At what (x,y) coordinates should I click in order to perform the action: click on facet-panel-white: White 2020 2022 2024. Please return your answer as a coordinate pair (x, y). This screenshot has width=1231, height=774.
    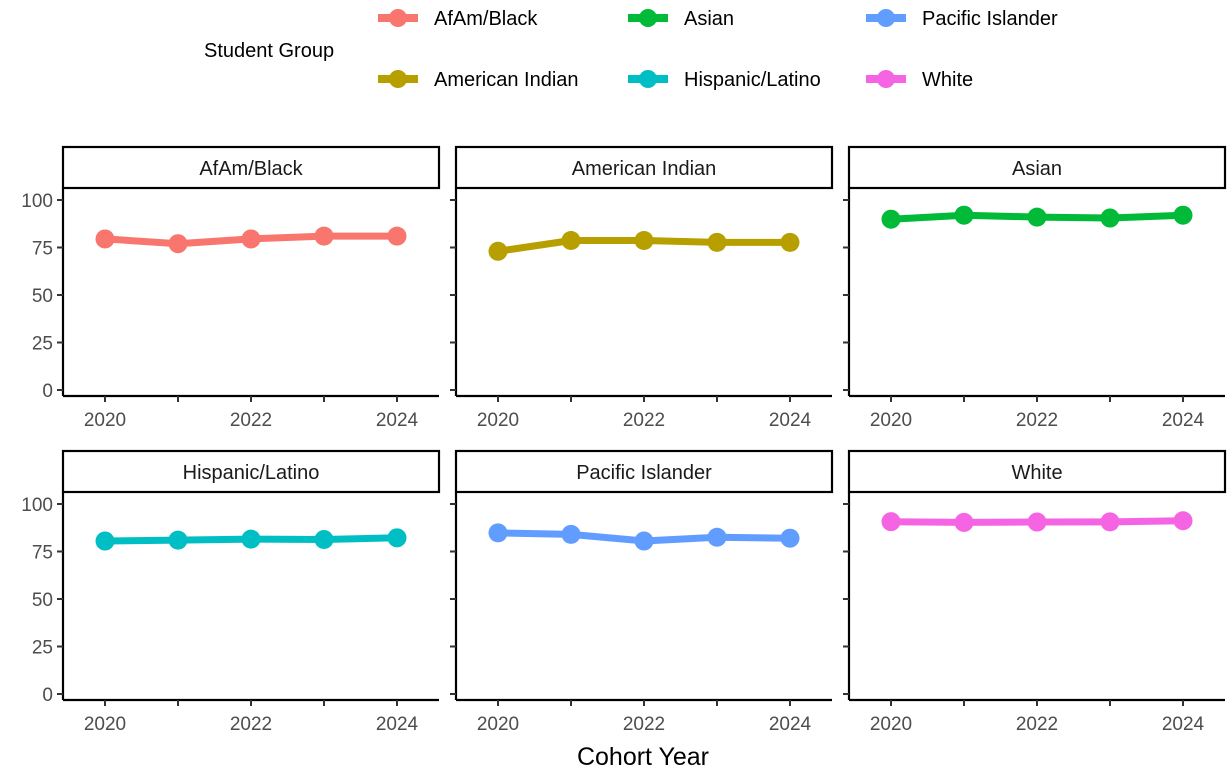
    Looking at the image, I should click on (1035, 592).